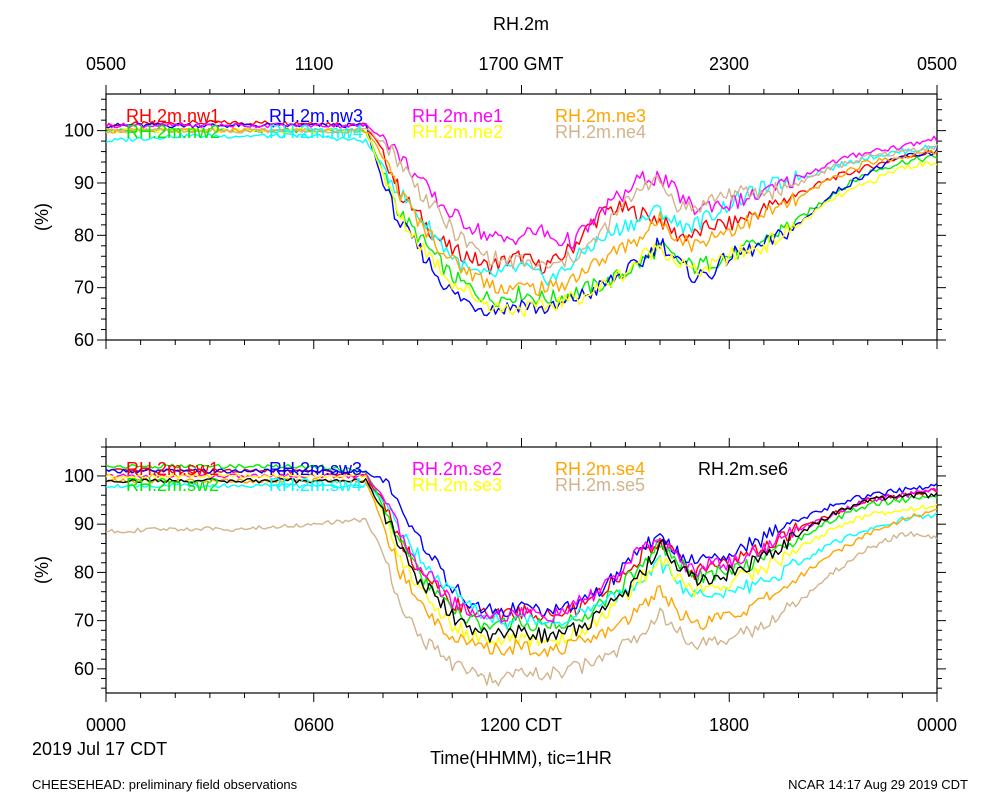 The width and height of the screenshot is (1000, 800). Describe the element at coordinates (521, 24) in the screenshot. I see `chart-title: RH.2m` at that location.